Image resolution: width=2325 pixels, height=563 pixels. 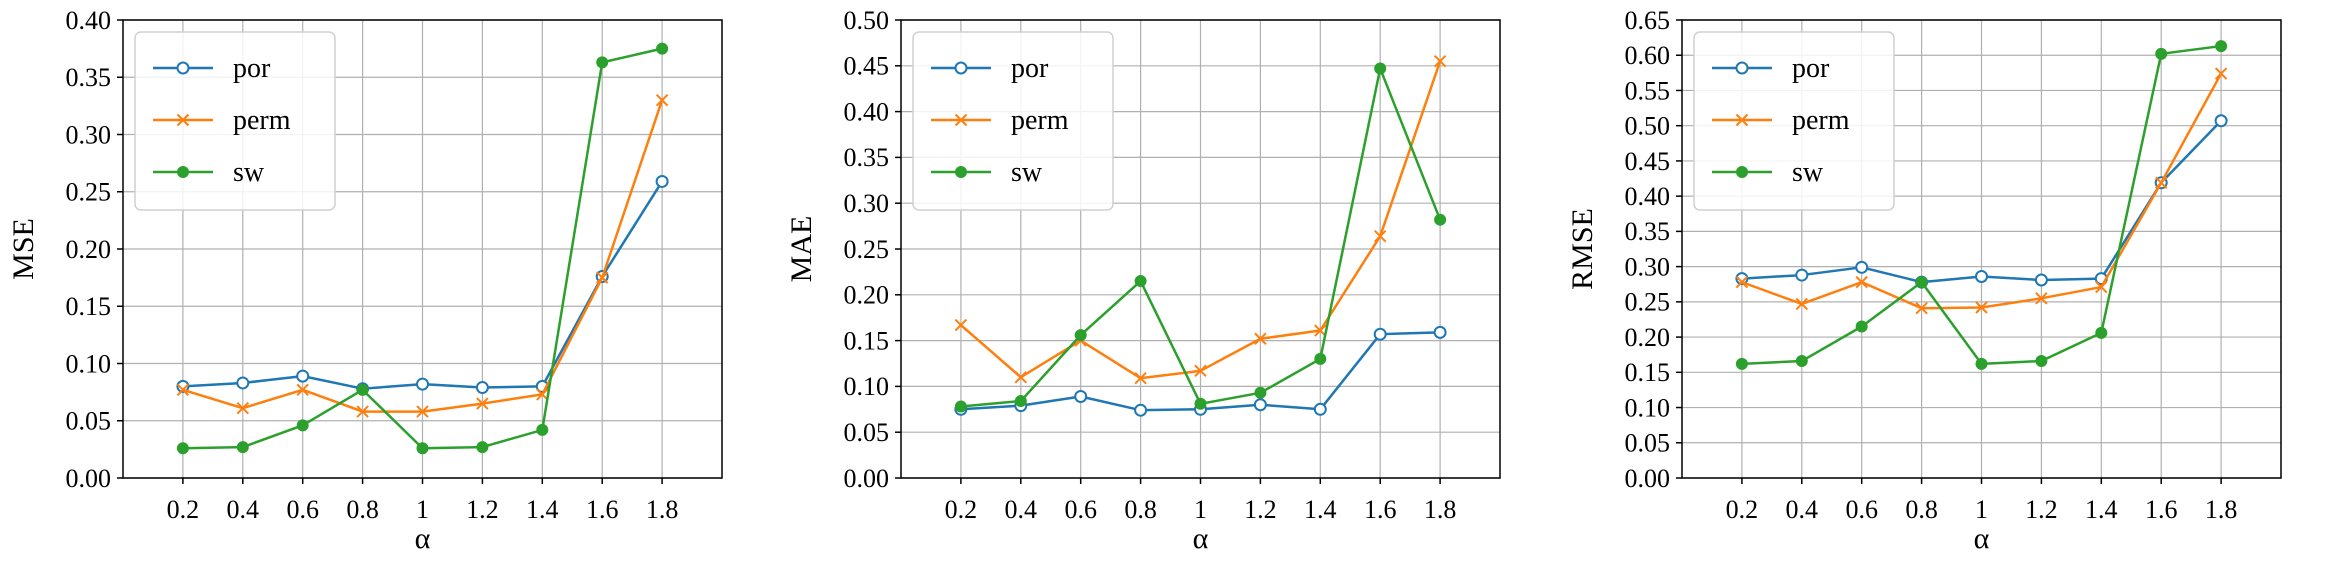 What do you see at coordinates (1582, 249) in the screenshot?
I see `y-axis-label: RMSE` at bounding box center [1582, 249].